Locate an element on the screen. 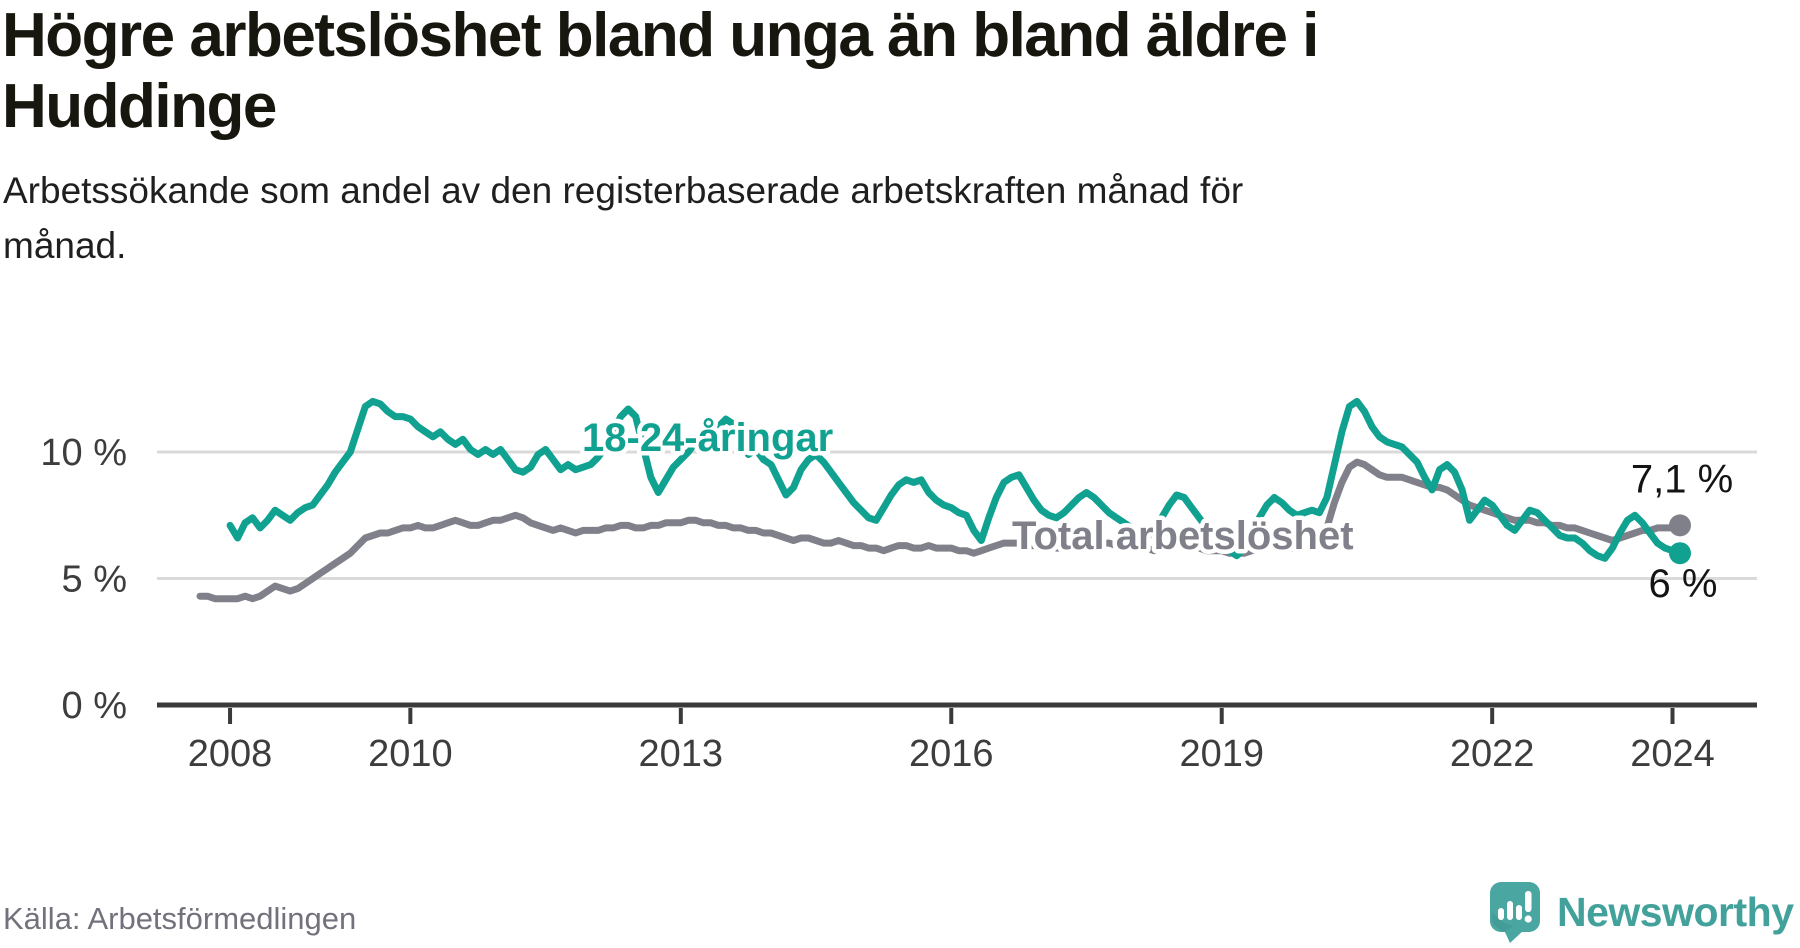  x-tick-label-2022: 2022 is located at coordinates (1492, 754).